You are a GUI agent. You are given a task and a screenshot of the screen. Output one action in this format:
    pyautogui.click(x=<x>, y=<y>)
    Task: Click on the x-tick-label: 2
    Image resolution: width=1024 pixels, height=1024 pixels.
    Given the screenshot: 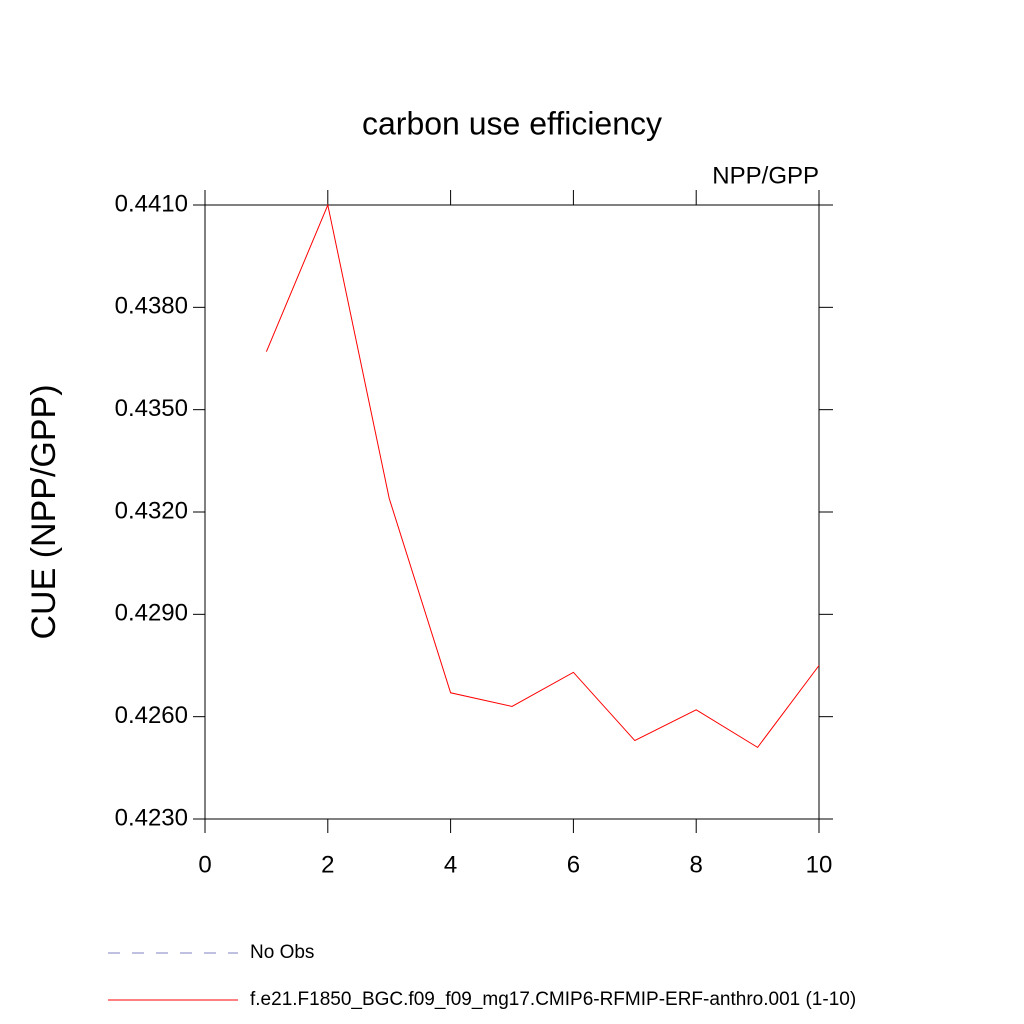 What is the action you would take?
    pyautogui.click(x=327, y=864)
    